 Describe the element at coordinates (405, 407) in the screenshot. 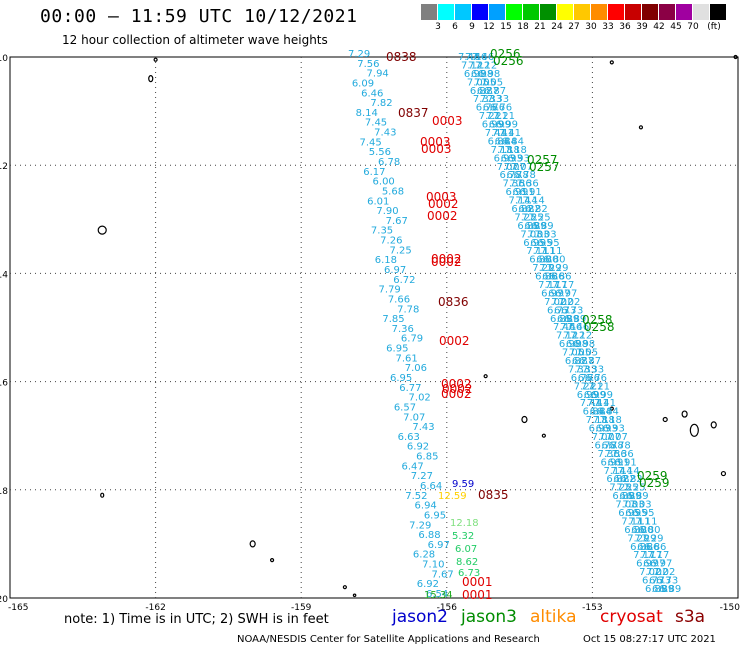

I see `swh-value: 6.57` at that location.